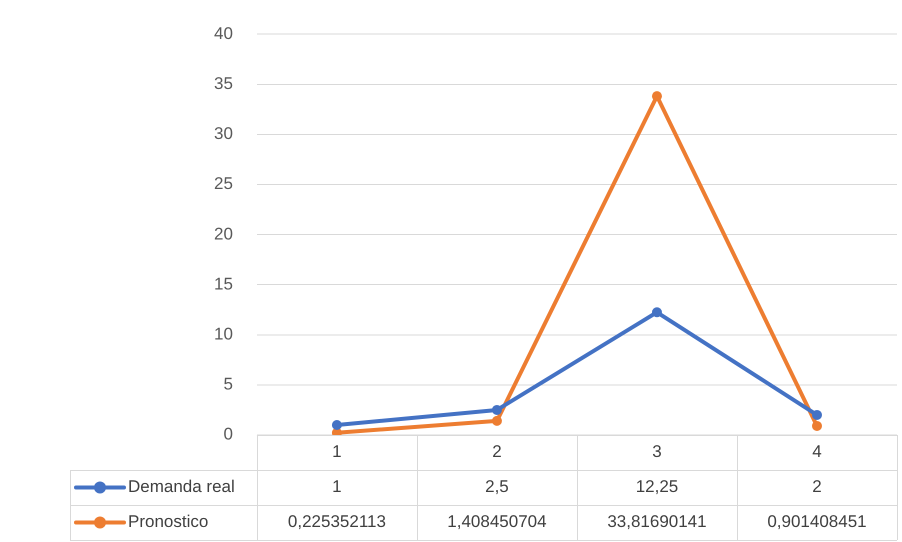 Image resolution: width=902 pixels, height=542 pixels. Describe the element at coordinates (223, 33) in the screenshot. I see `y-tick-label: 40` at that location.